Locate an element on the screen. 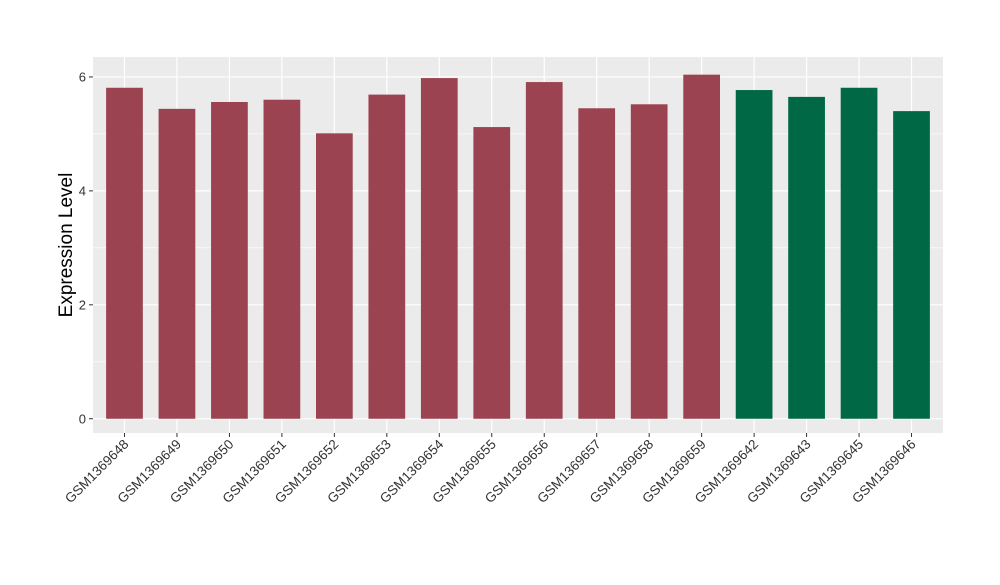 The width and height of the screenshot is (1000, 585). y-tick-label: 2 is located at coordinates (82, 304).